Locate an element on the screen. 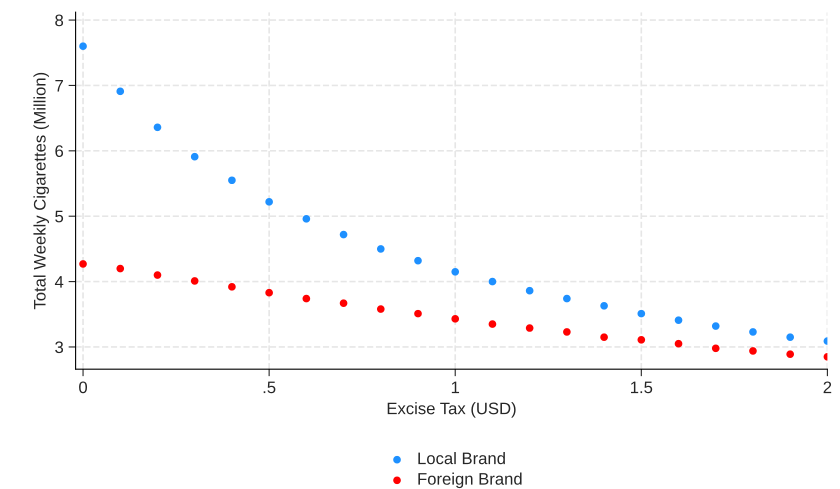 This screenshot has height=489, width=840. x-tick-label: 2 is located at coordinates (828, 387).